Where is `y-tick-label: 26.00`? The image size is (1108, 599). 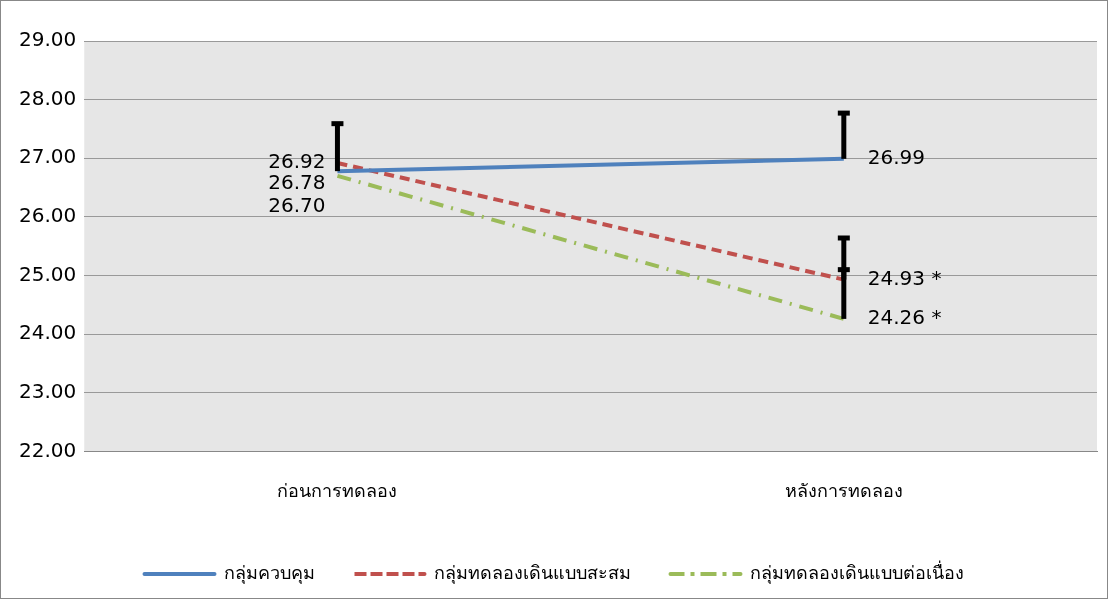 y-tick-label: 26.00 is located at coordinates (47, 215).